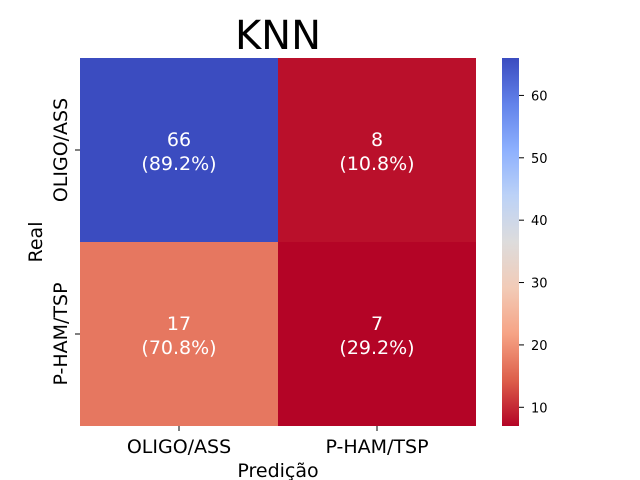 The height and width of the screenshot is (480, 640). What do you see at coordinates (376, 348) in the screenshot?
I see `cell-percent-r1-c1: (29.2%)` at bounding box center [376, 348].